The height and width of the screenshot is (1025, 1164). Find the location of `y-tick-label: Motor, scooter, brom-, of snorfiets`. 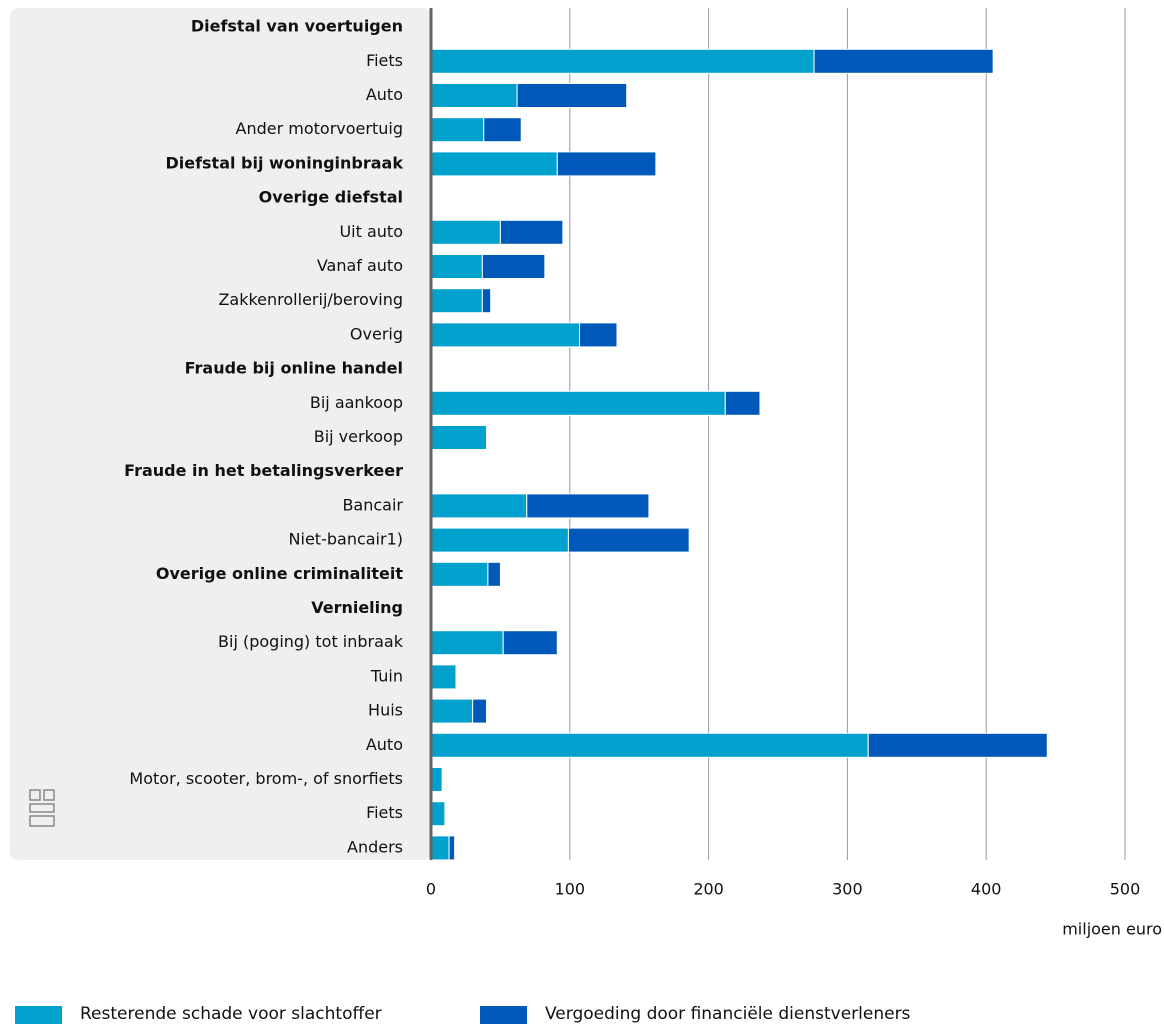

y-tick-label: Motor, scooter, brom-, of snorfiets is located at coordinates (266, 778).